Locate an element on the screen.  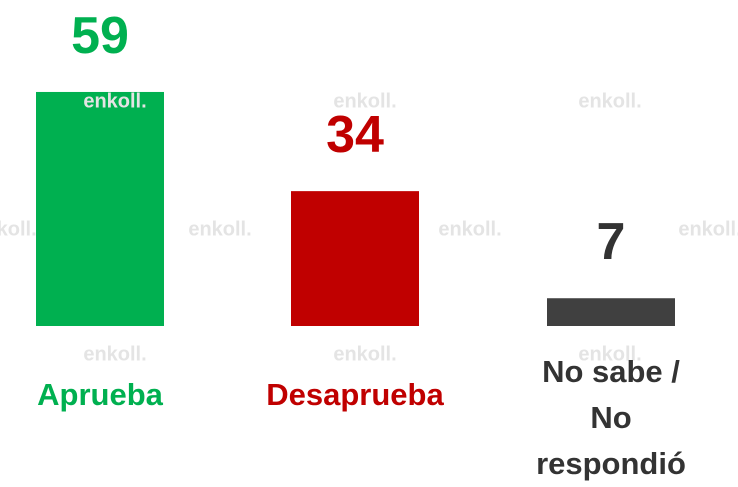
category-label: Desaprueba is located at coordinates (355, 394).